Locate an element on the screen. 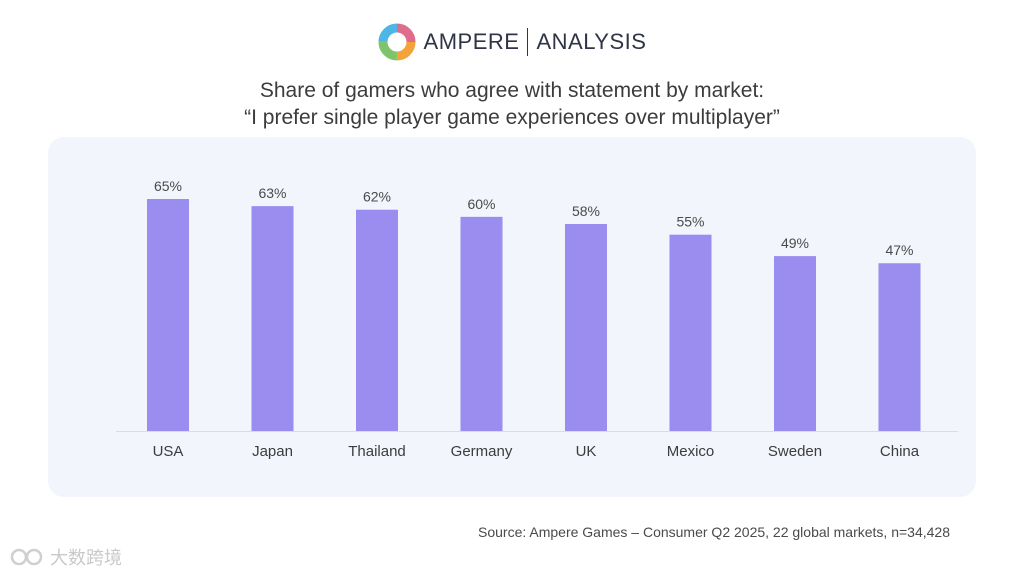 This screenshot has width=1024, height=576. bar-thailand is located at coordinates (377, 320).